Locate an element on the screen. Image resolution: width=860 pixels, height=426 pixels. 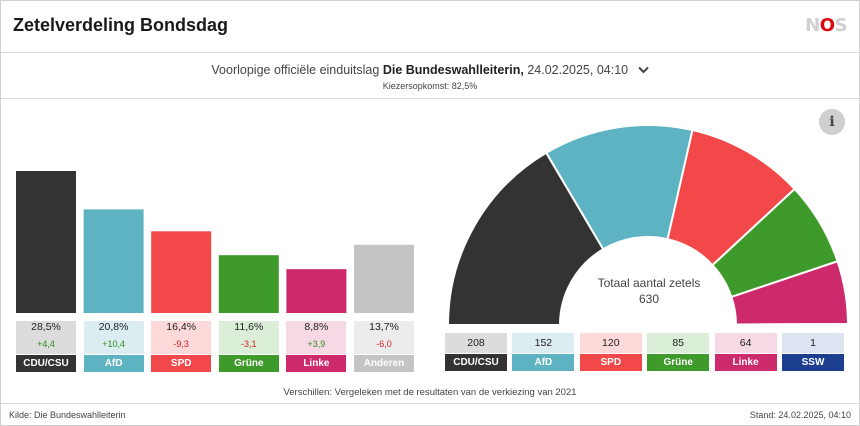
seat-label-afd: 152 AfD is located at coordinates (543, 352).